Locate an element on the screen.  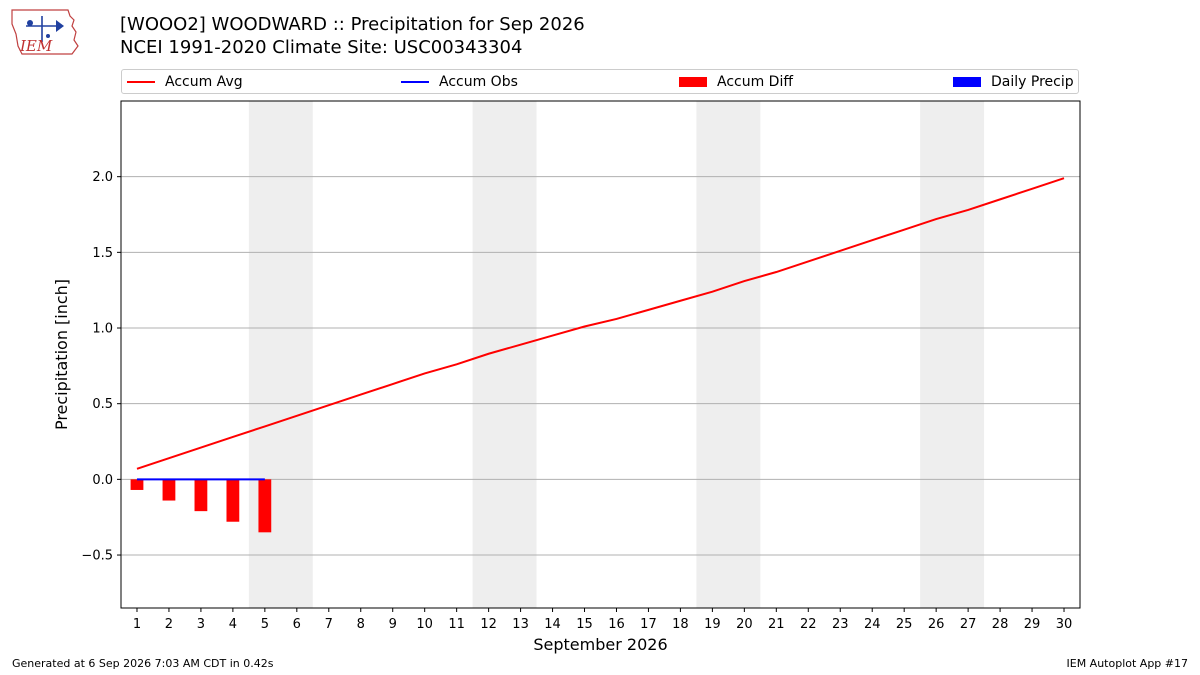
iem-iowa-logo-icon: IEM is located at coordinates (45, 32).